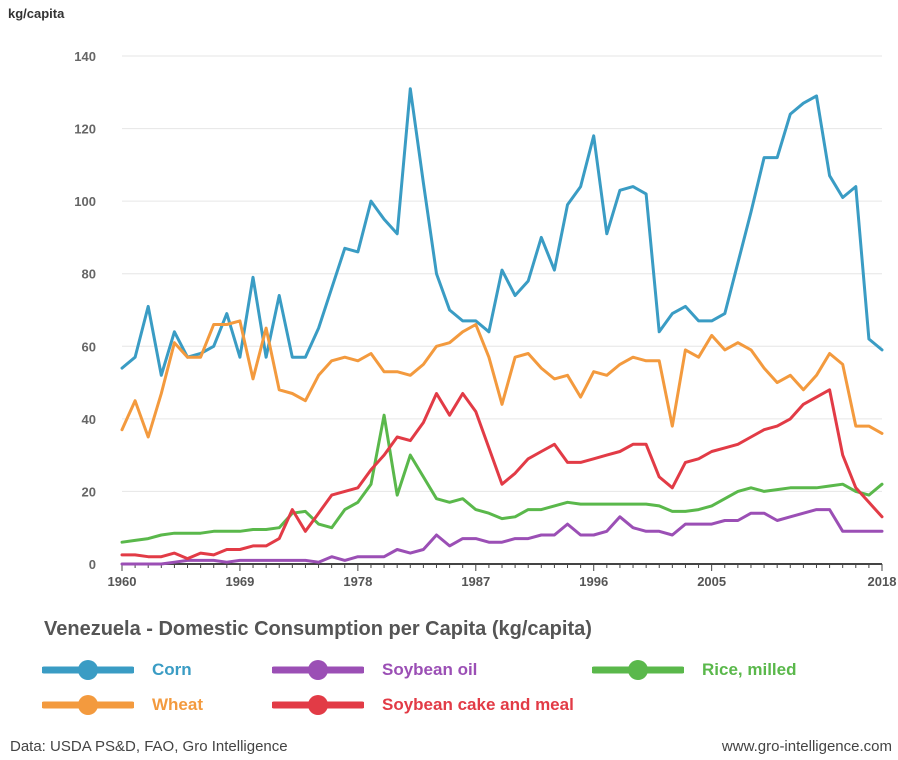 The width and height of the screenshot is (898, 760). What do you see at coordinates (749, 669) in the screenshot?
I see `legend-label: Rice, milled` at bounding box center [749, 669].